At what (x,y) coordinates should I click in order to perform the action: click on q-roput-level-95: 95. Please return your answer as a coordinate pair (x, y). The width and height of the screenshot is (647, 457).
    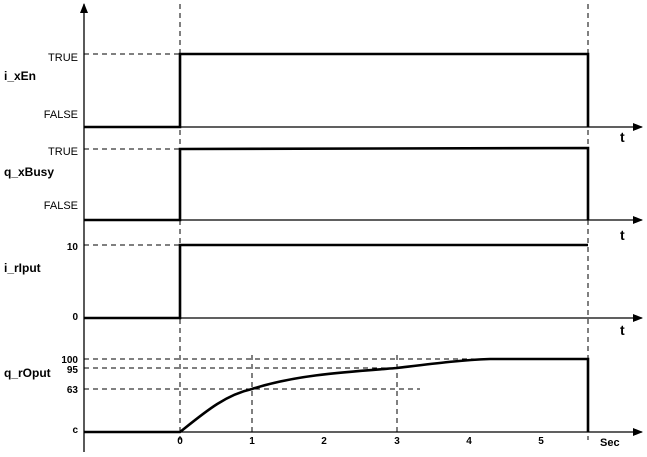
    Looking at the image, I should click on (73, 370).